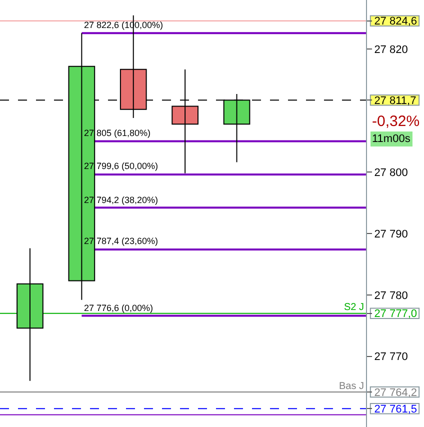  What do you see at coordinates (395, 101) in the screenshot?
I see `y-tick-label: 27 811,7` at bounding box center [395, 101].